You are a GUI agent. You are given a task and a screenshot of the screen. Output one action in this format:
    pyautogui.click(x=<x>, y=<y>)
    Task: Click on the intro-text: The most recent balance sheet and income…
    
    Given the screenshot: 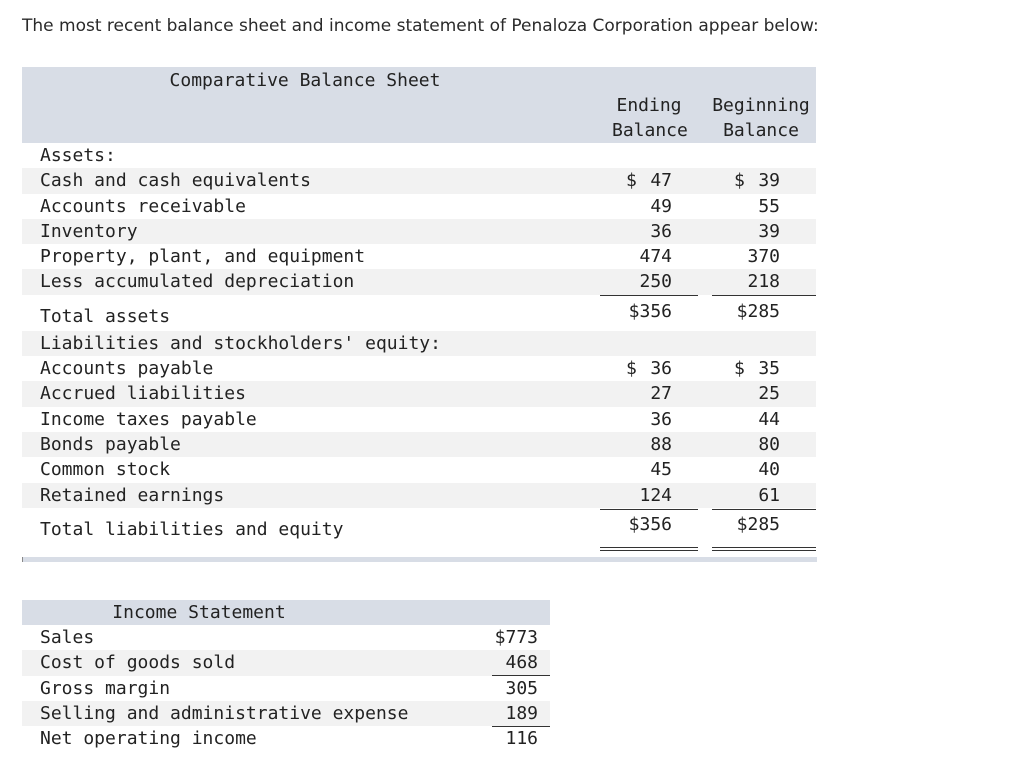 What is the action you would take?
    pyautogui.click(x=420, y=26)
    